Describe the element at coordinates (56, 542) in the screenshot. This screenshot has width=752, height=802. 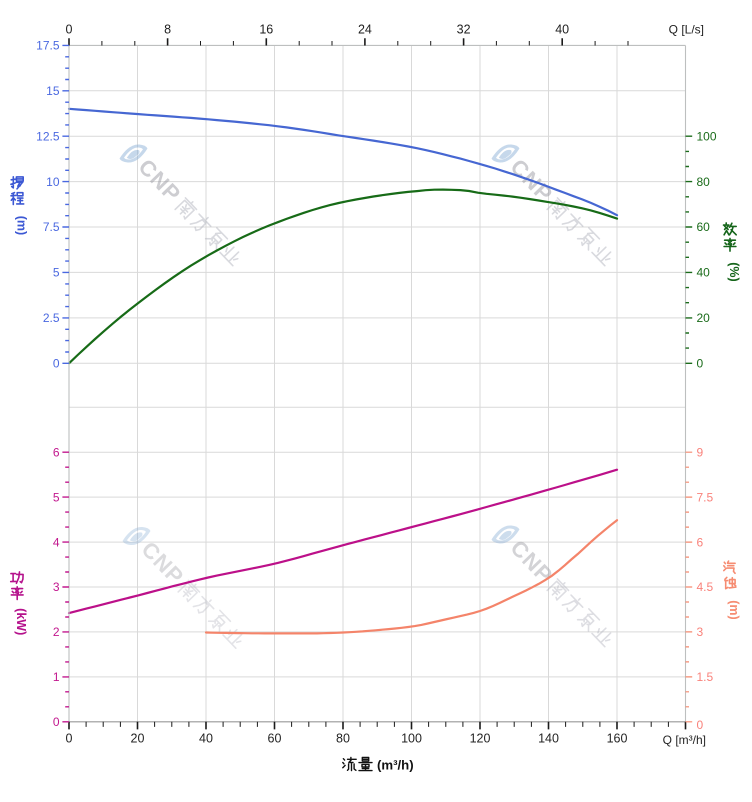
I see `svg-text: 4` at that location.